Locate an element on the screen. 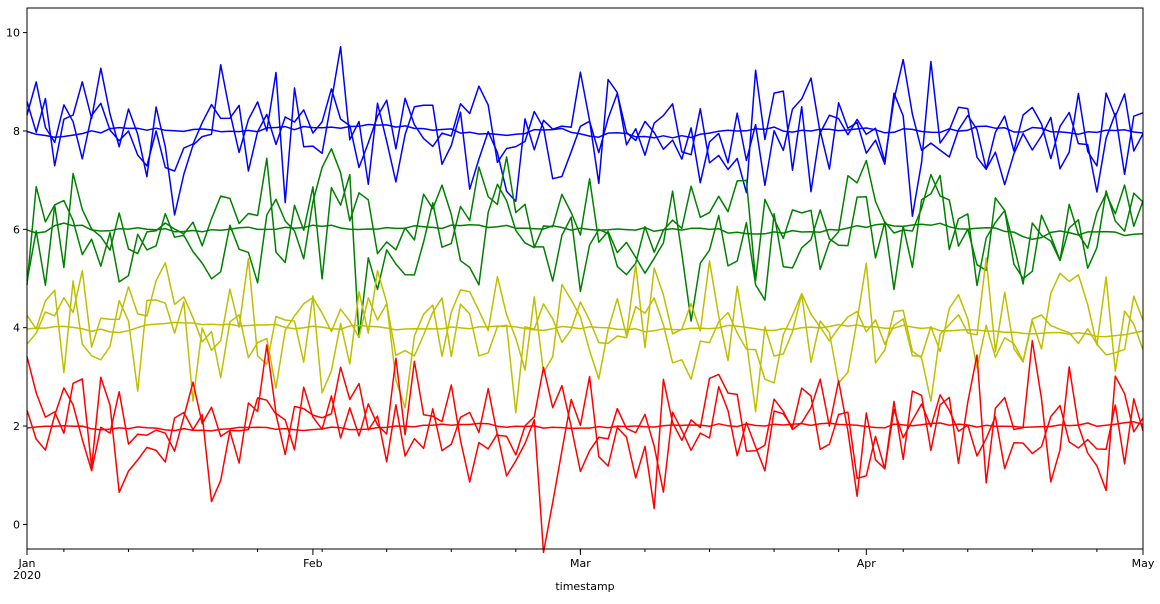 The height and width of the screenshot is (604, 1160). series-line-0-smooth is located at coordinates (585, 131).